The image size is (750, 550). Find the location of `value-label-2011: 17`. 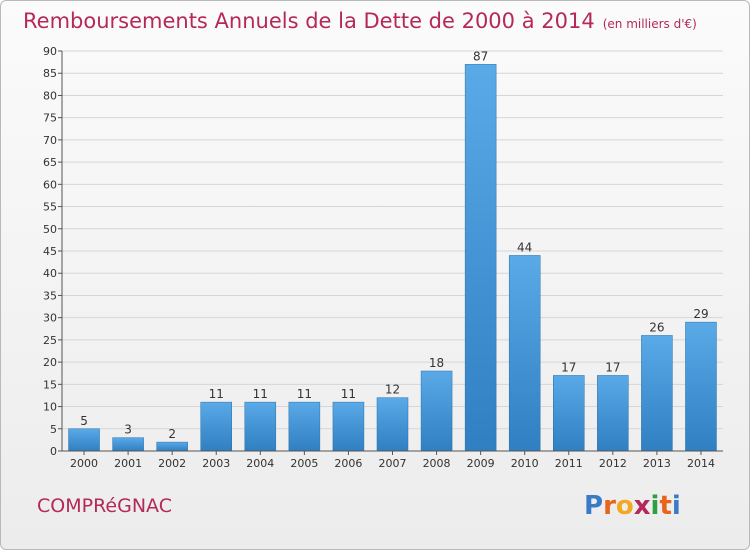

value-label-2011: 17 is located at coordinates (568, 367).